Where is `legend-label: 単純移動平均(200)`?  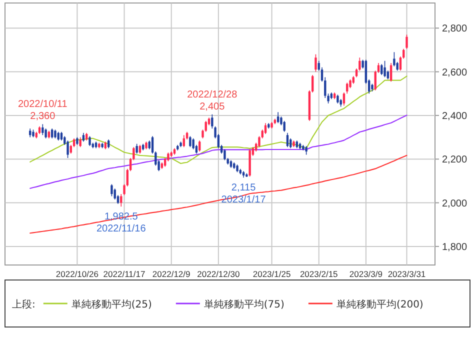
legend-label: 単純移動平均(200) is located at coordinates (380, 304).